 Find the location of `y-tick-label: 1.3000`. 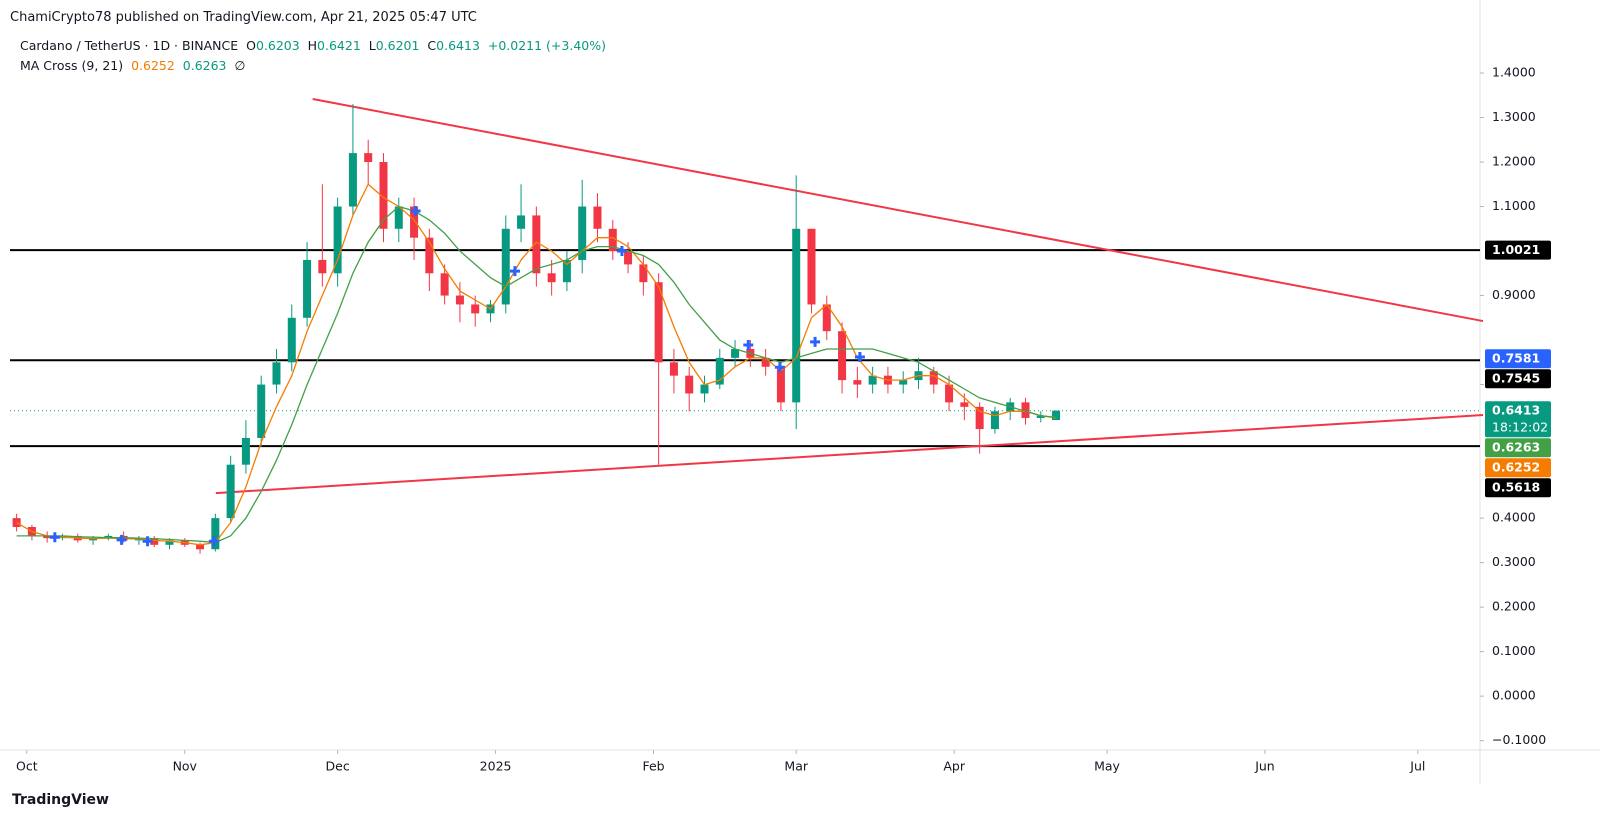

y-tick-label: 1.3000 is located at coordinates (1514, 116).